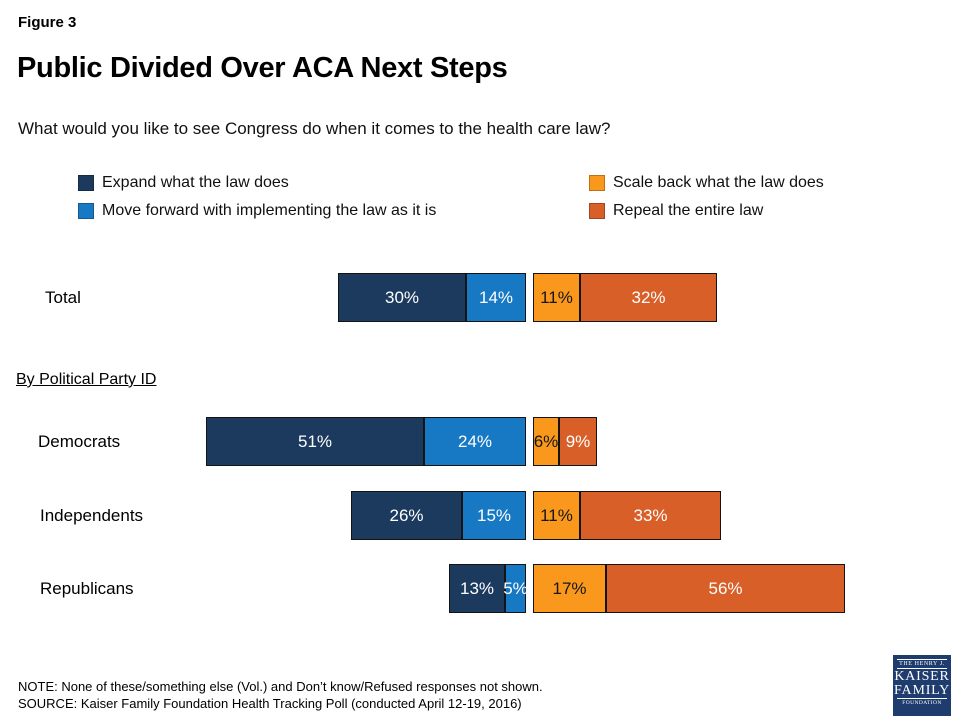 The width and height of the screenshot is (960, 720). Describe the element at coordinates (718, 182) in the screenshot. I see `legend-label: Scale back what the law does` at that location.